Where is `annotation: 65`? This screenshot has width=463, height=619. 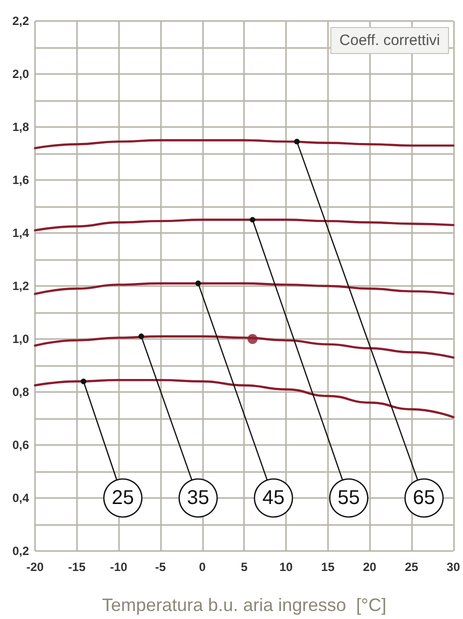 annotation: 65 is located at coordinates (424, 498).